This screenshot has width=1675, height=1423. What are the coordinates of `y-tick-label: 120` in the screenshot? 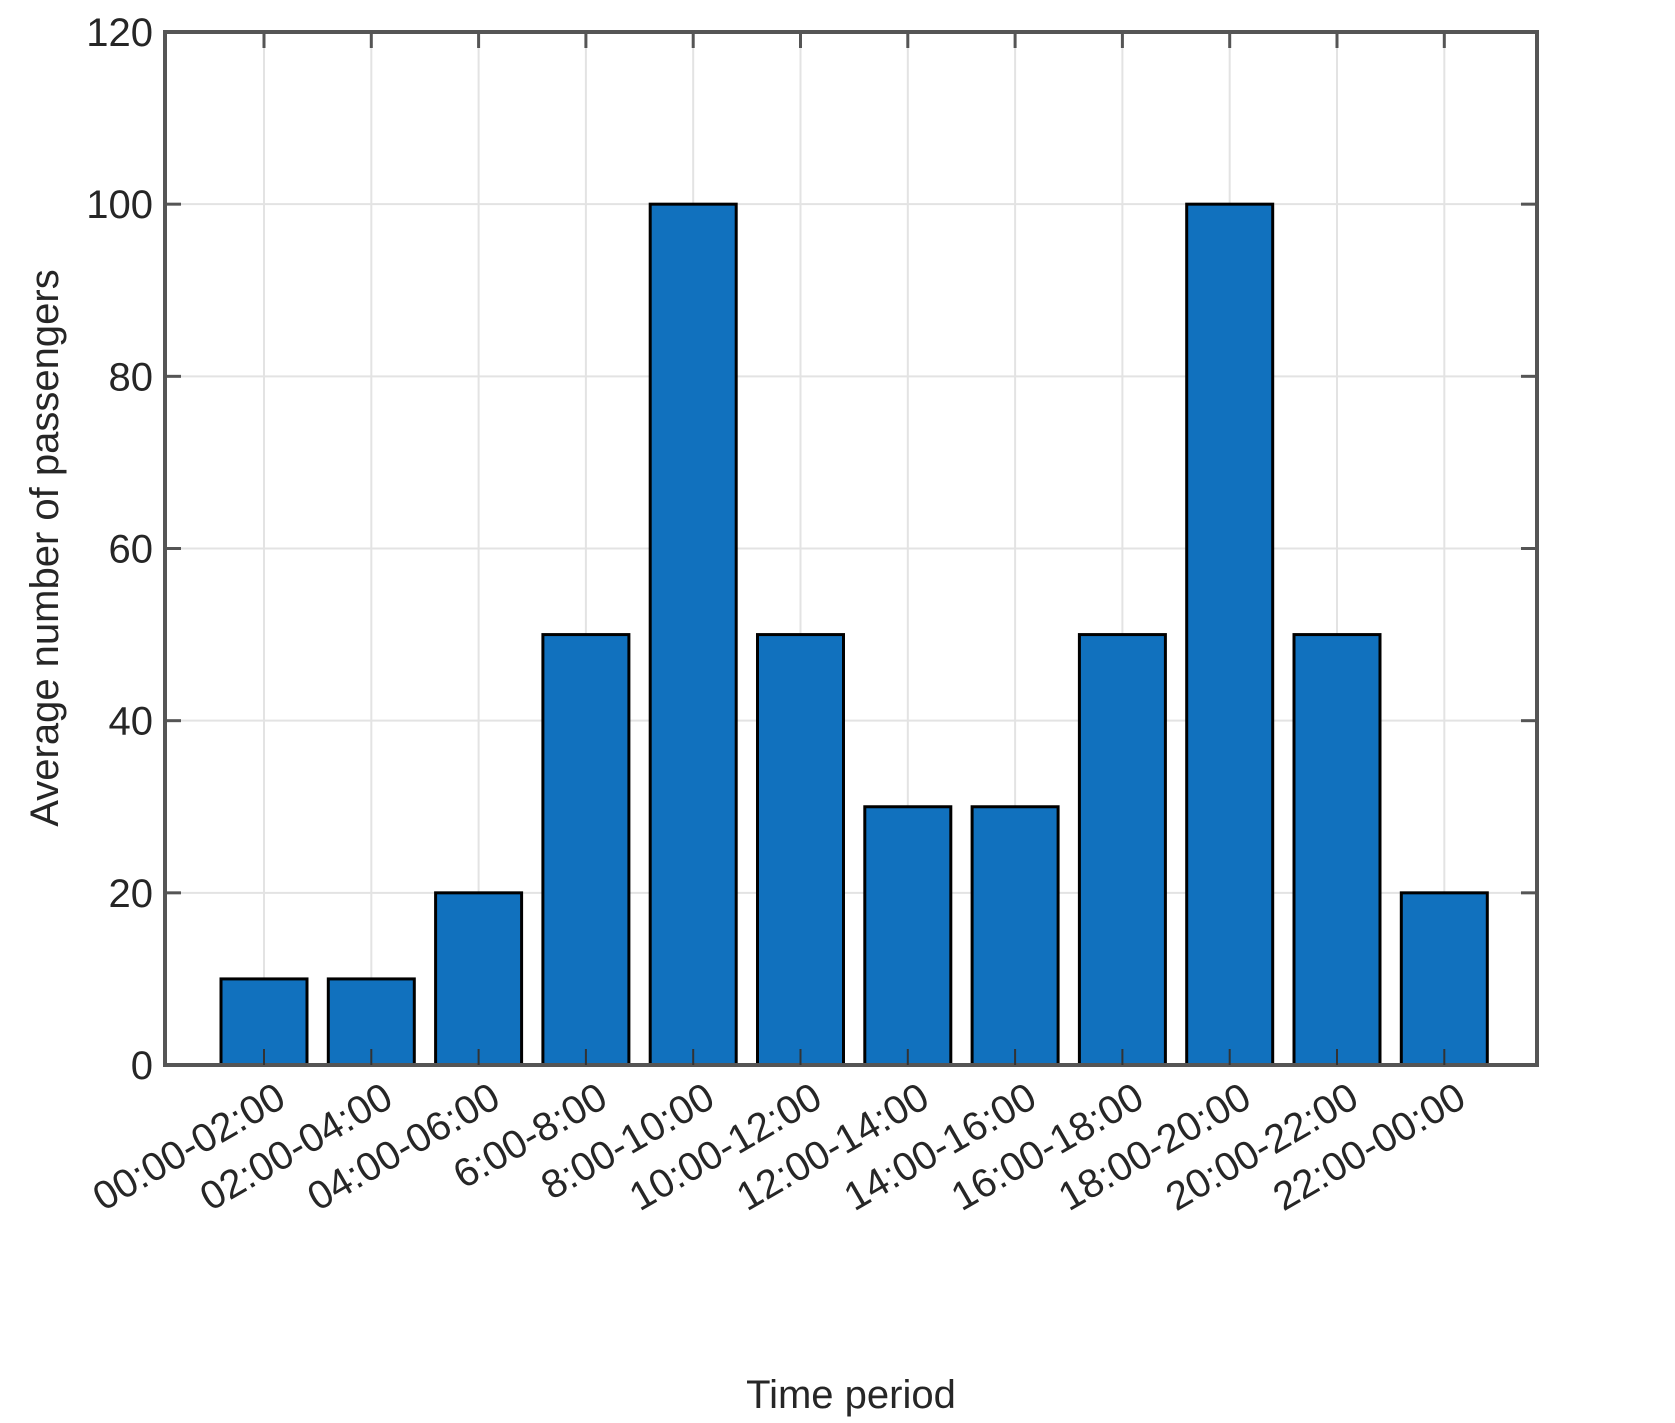 It's located at (119, 33).